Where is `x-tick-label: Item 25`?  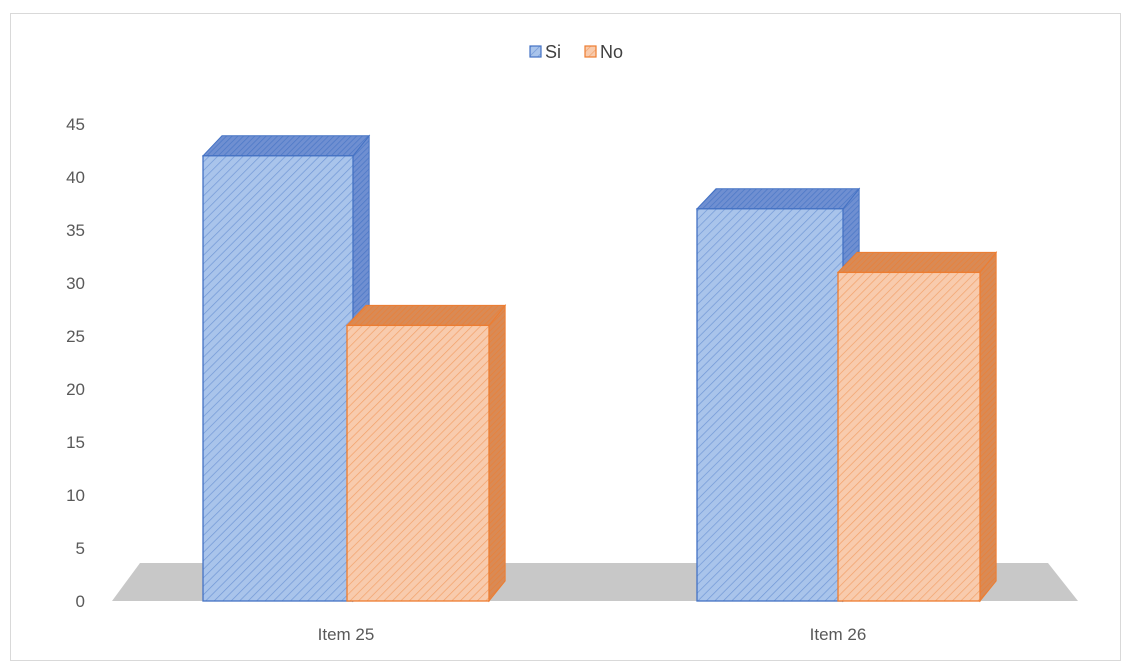 x-tick-label: Item 25 is located at coordinates (346, 634).